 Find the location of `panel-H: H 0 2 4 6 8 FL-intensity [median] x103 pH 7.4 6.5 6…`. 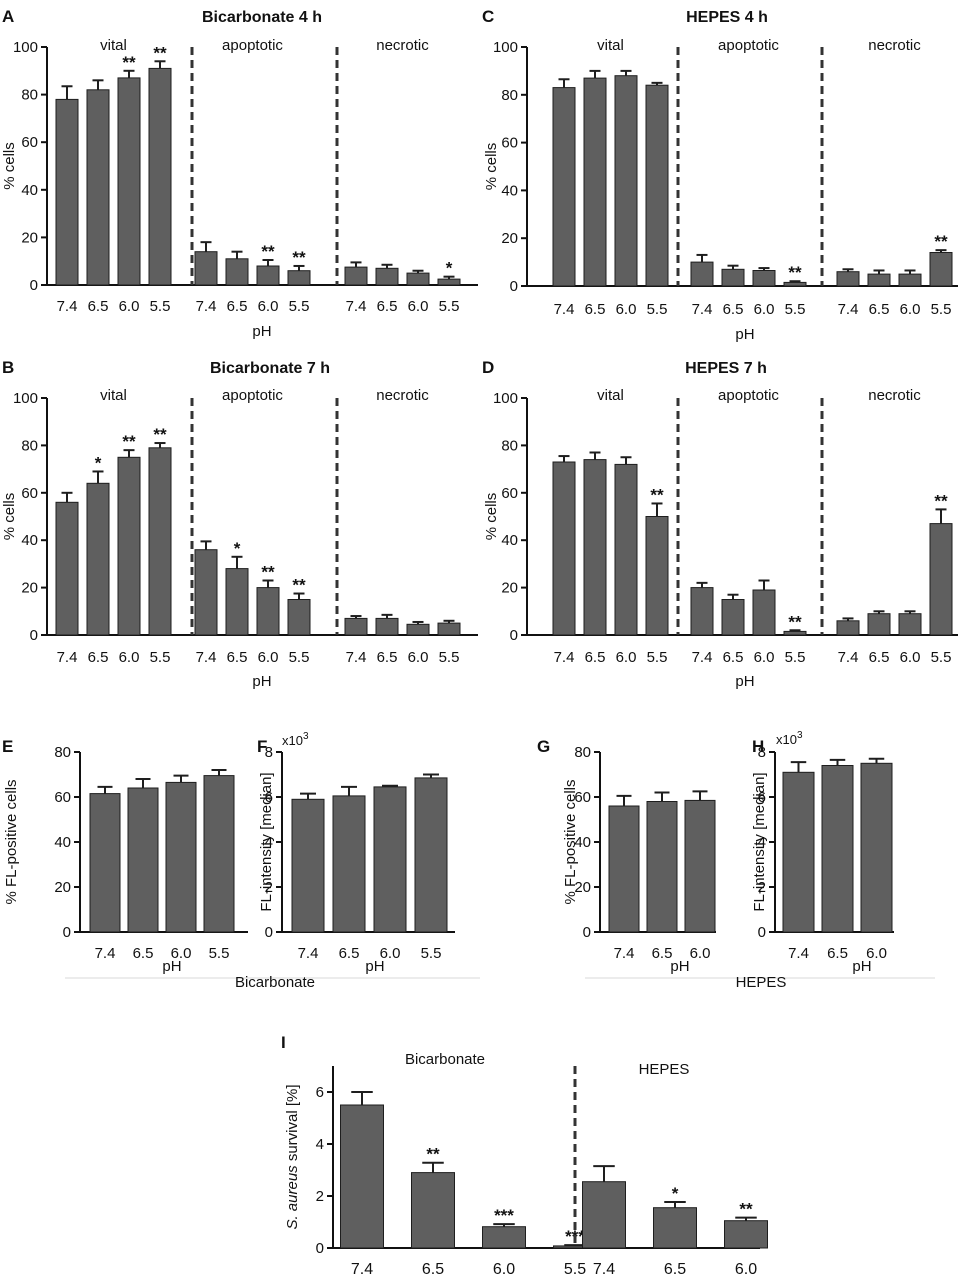

panel-H: H 0 2 4 6 8 FL-intensity [median] x103 pH 7.4 6.5 6… is located at coordinates (822, 852).